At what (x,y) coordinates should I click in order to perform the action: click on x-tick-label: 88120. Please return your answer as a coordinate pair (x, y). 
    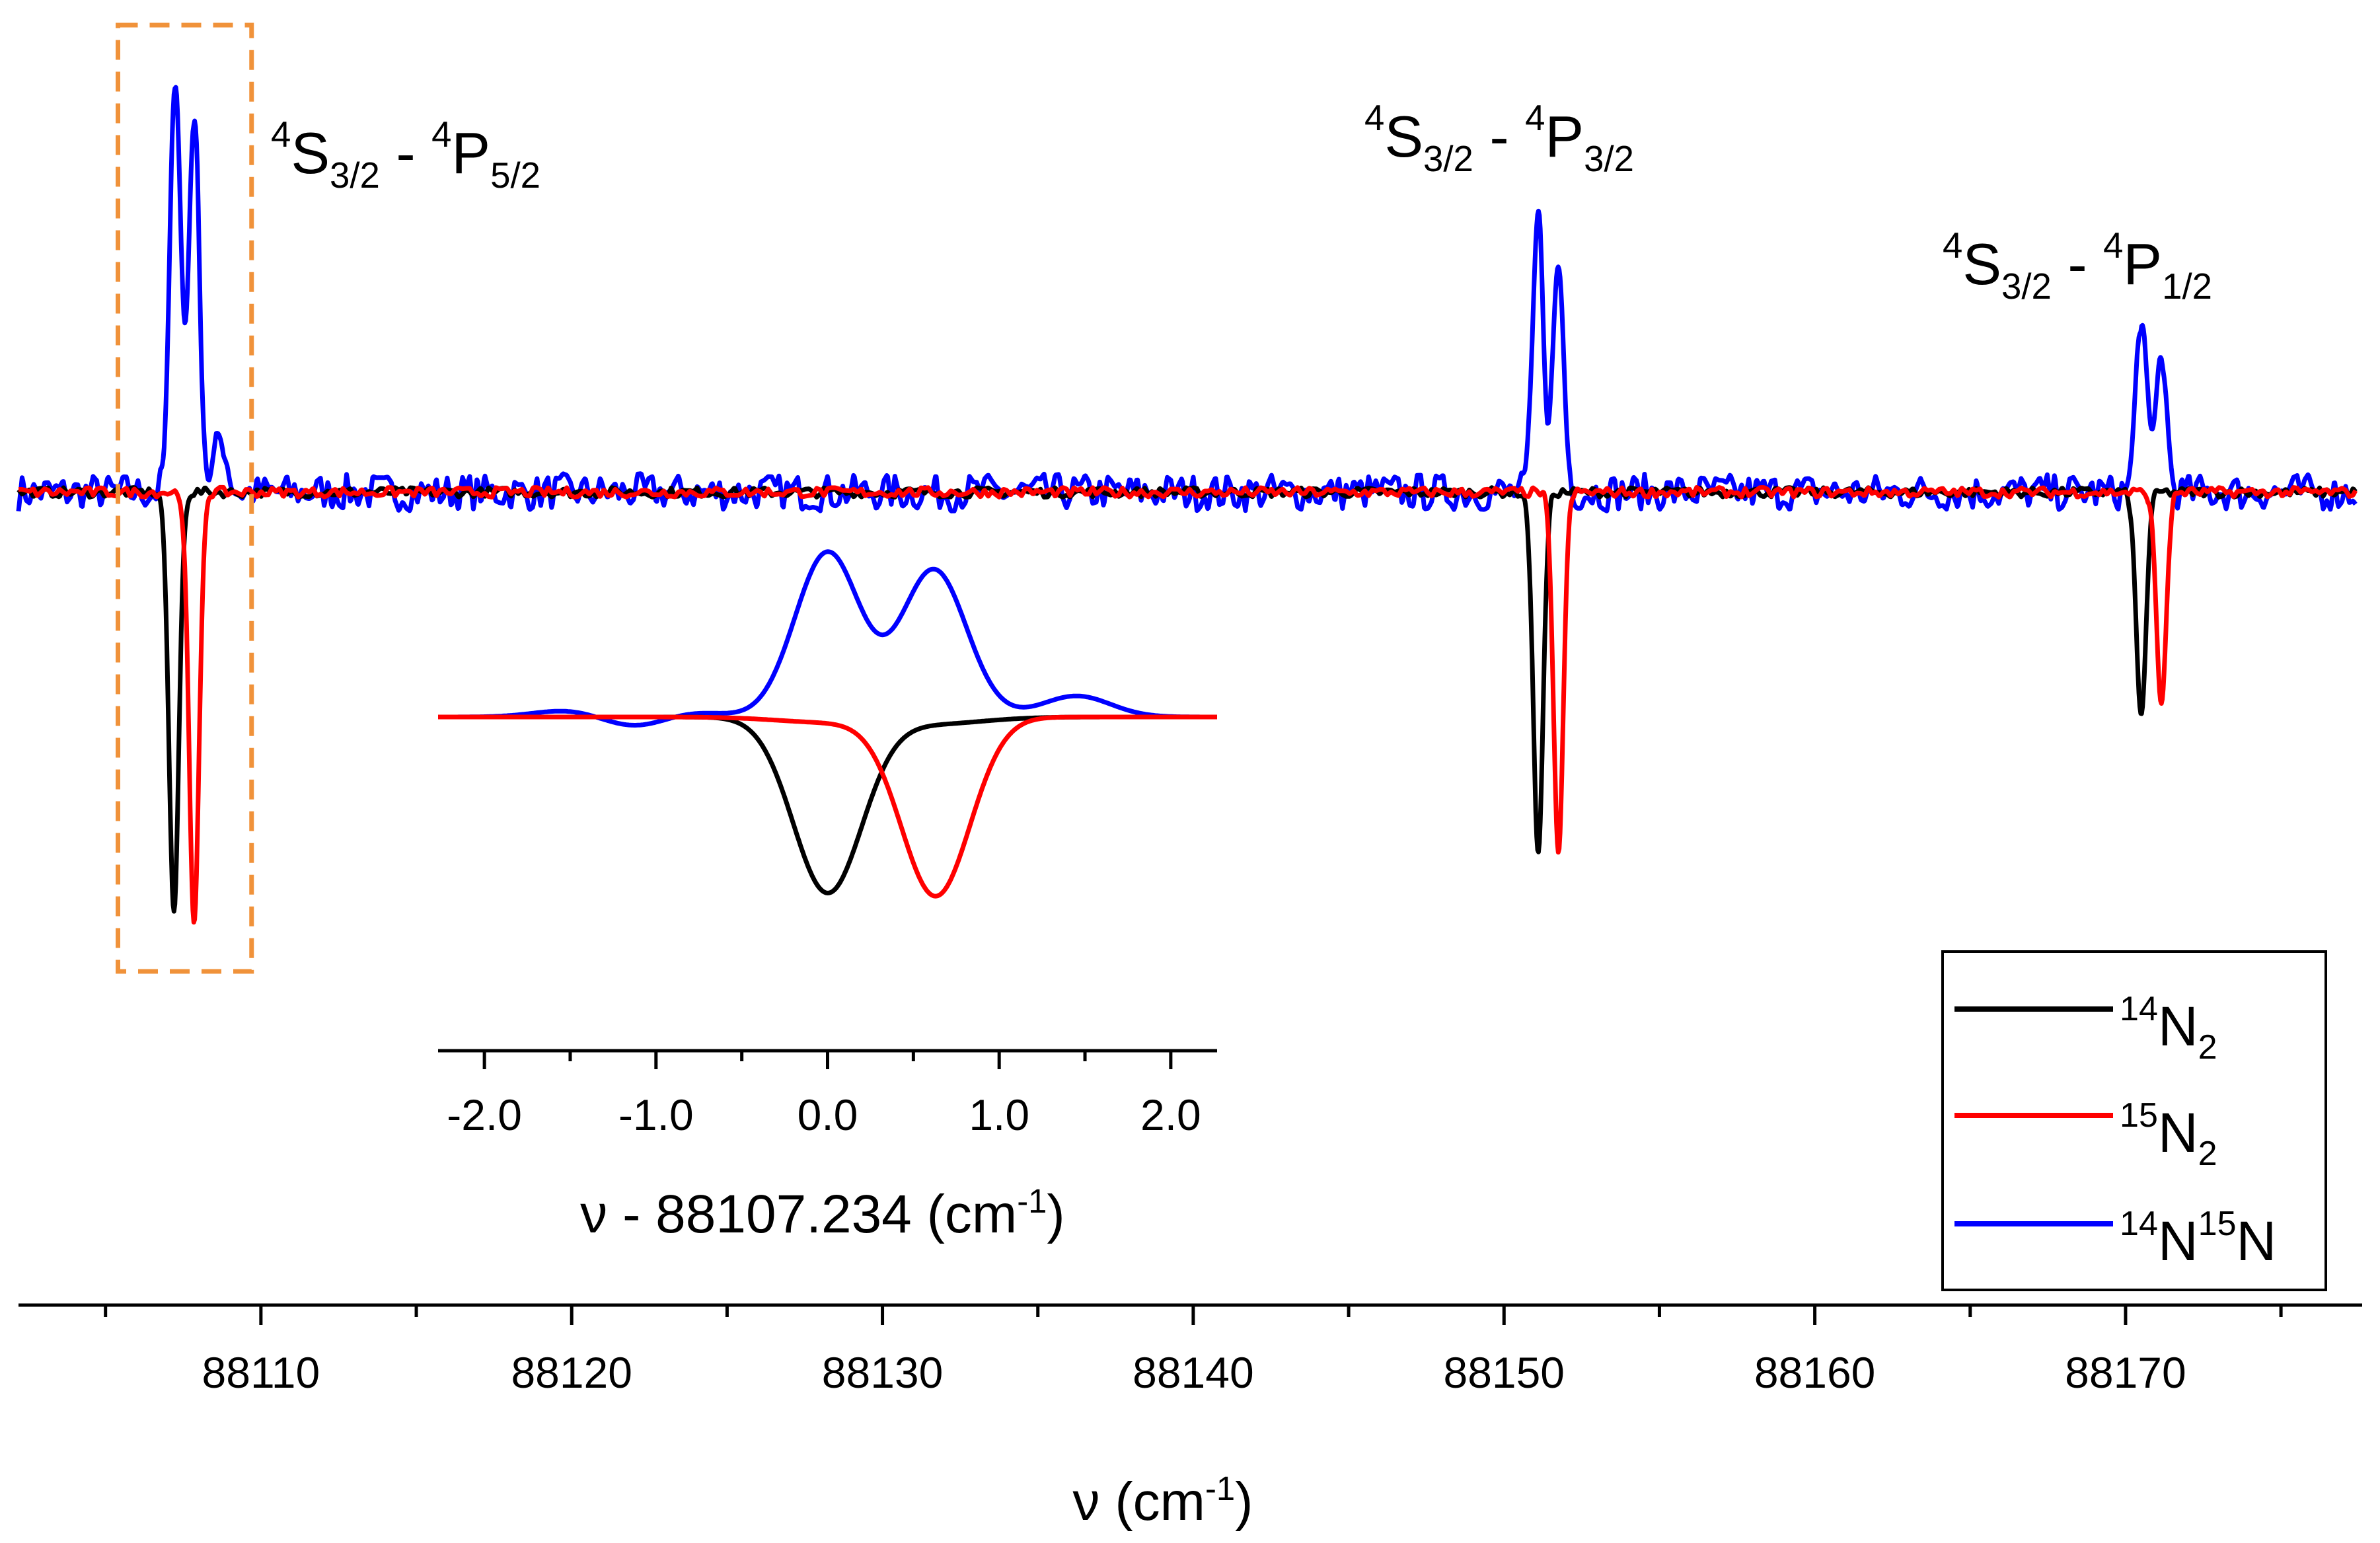
    Looking at the image, I should click on (571, 1372).